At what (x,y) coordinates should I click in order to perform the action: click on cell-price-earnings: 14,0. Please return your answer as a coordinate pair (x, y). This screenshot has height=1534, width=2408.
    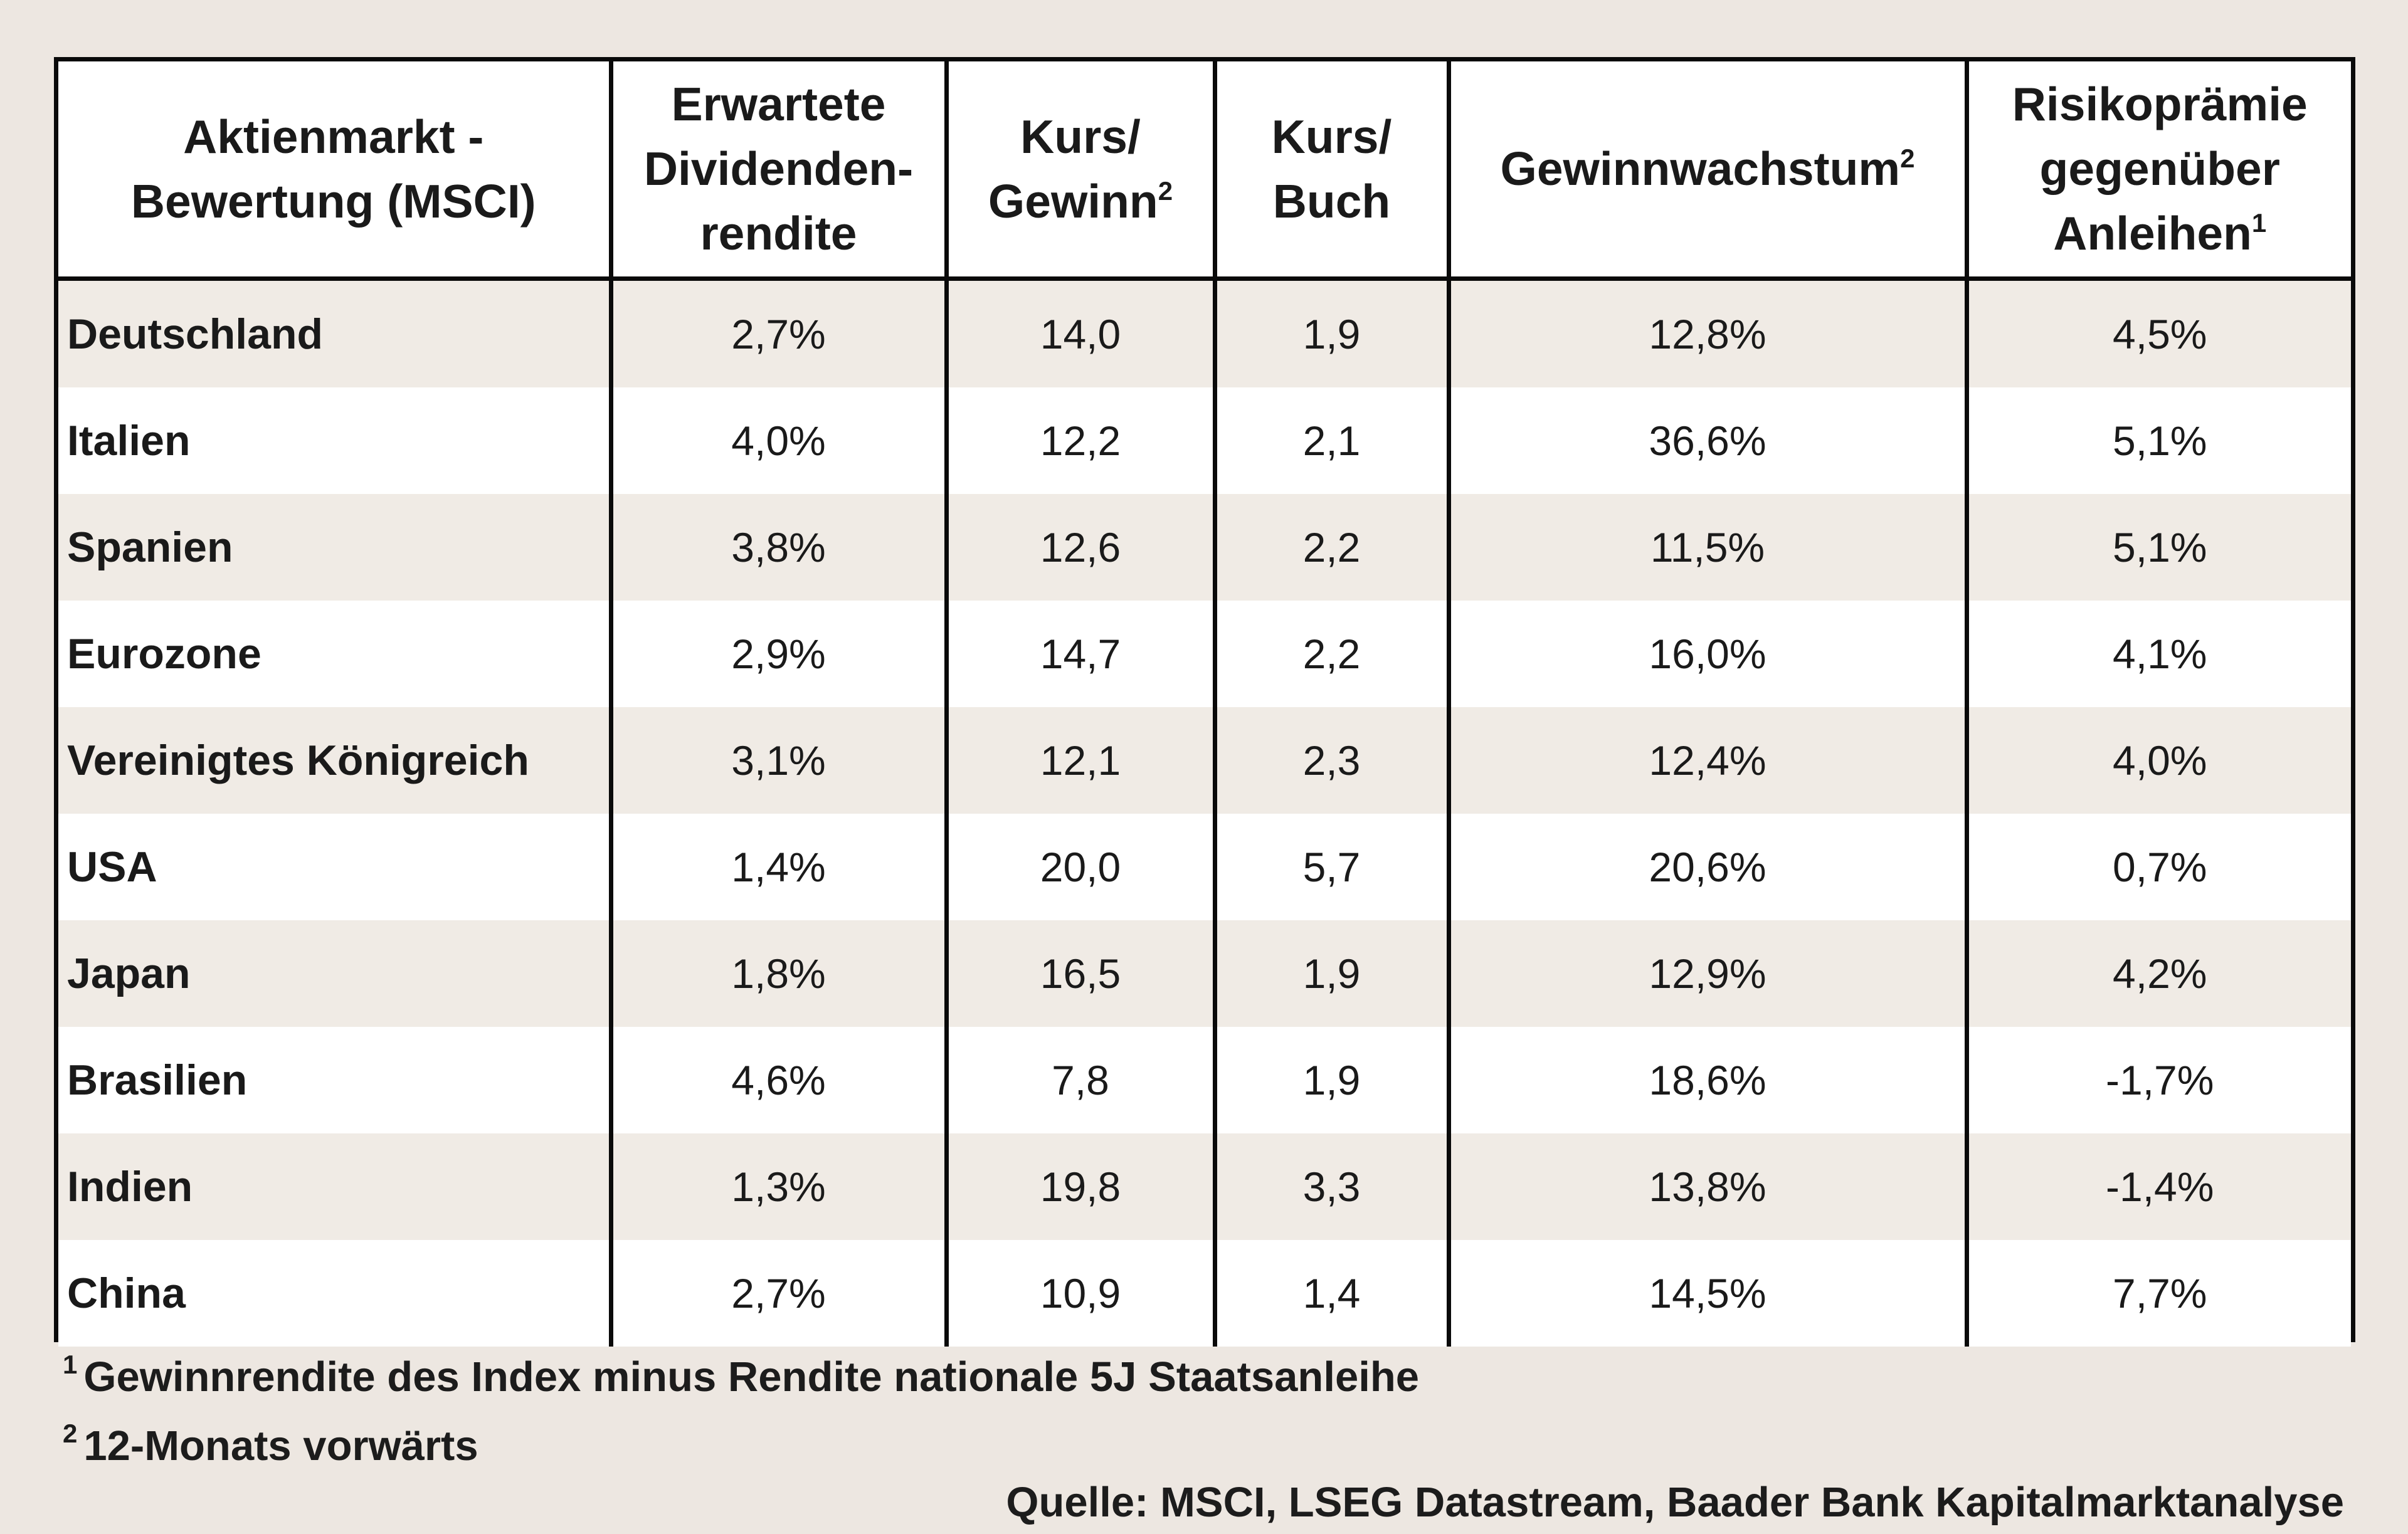
    Looking at the image, I should click on (1081, 332).